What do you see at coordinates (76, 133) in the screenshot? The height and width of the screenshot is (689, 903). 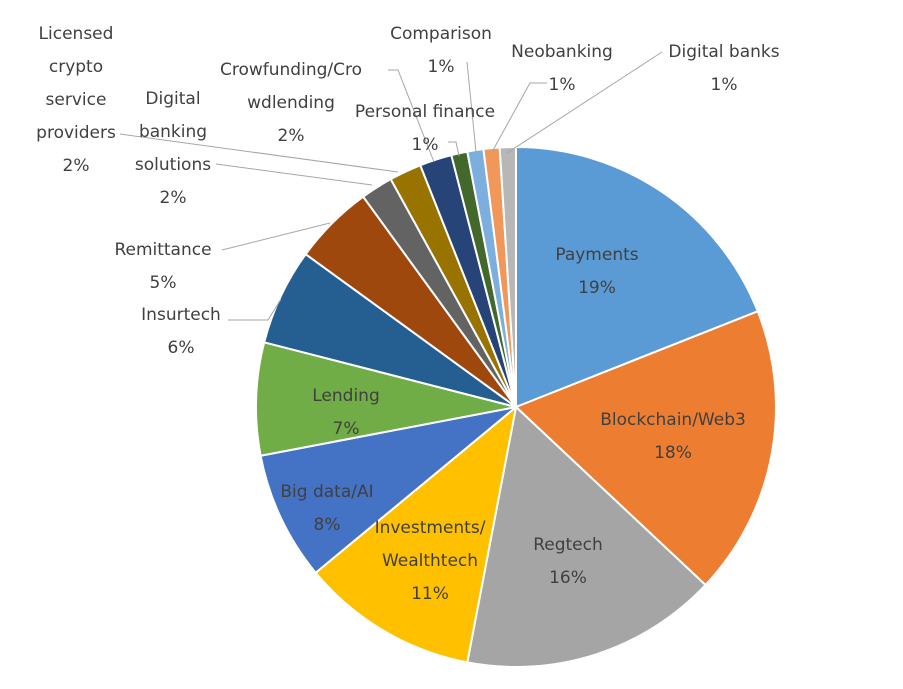 I see `slice-label-10: providers` at bounding box center [76, 133].